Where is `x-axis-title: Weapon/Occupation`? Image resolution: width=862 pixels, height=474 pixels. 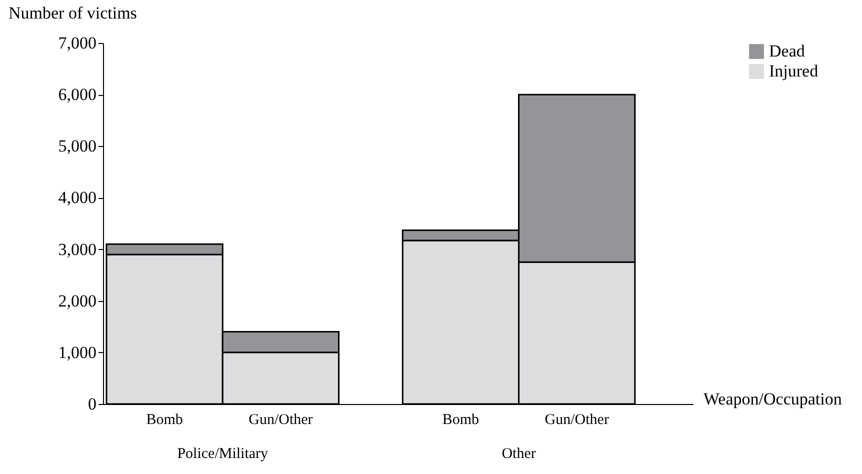 x-axis-title: Weapon/Occupation is located at coordinates (773, 399).